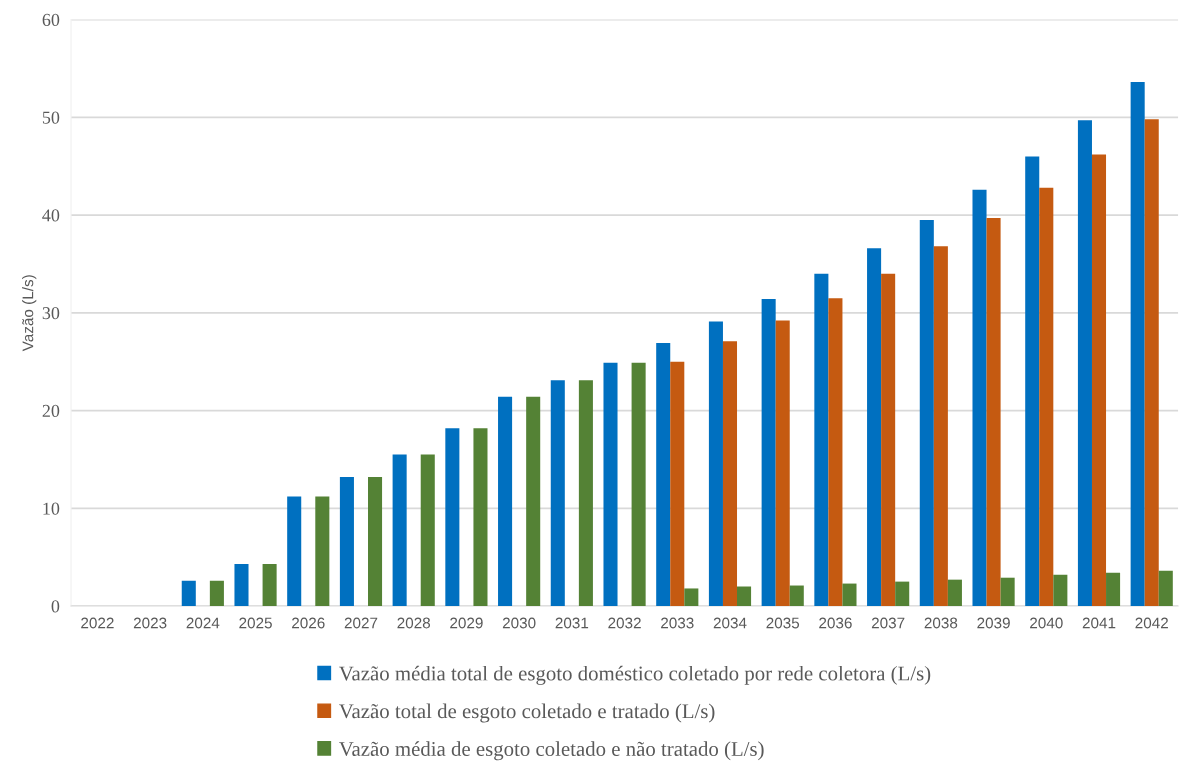 This screenshot has height=782, width=1184. Describe the element at coordinates (1151, 623) in the screenshot. I see `x-tick-label: 2042` at that location.